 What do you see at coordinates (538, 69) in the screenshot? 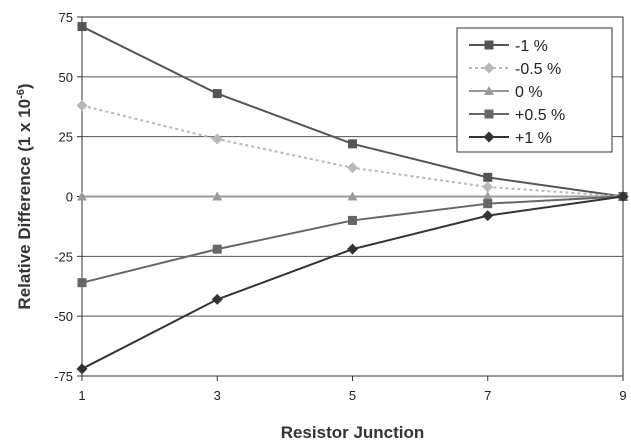
I see `legend-label: -0.5 %` at bounding box center [538, 69].